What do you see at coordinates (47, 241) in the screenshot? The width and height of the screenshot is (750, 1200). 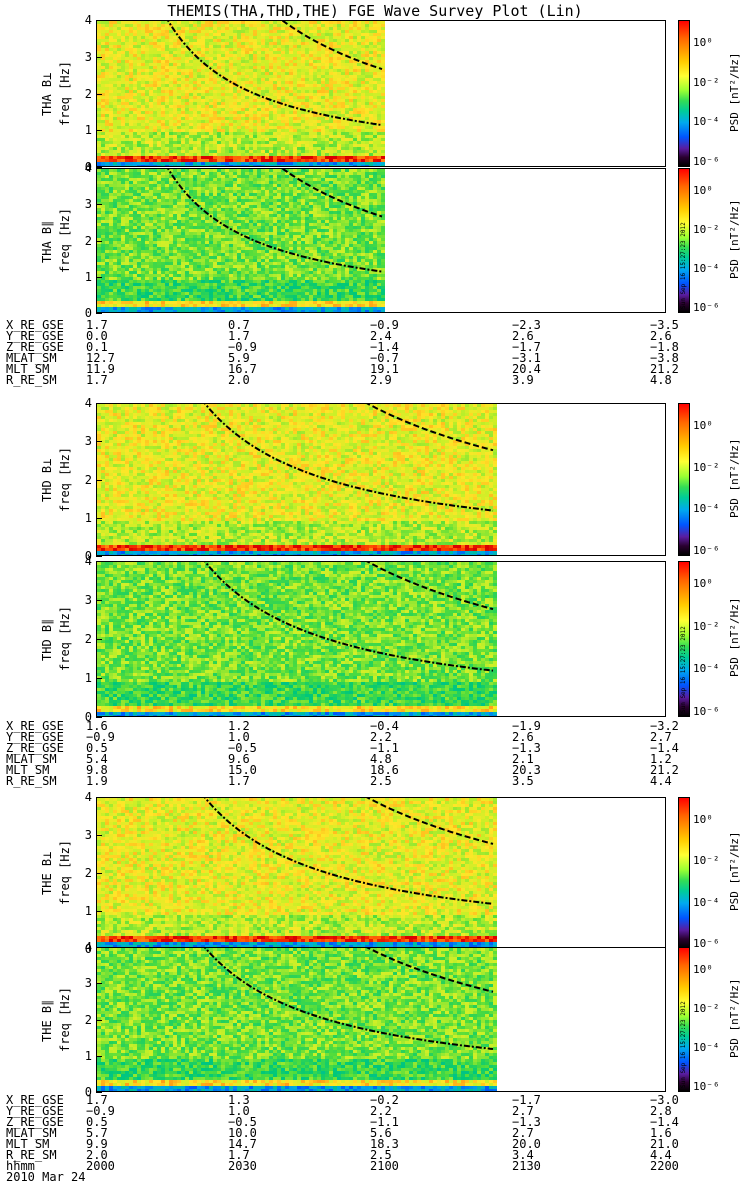 I see `panel-ylabel: THA B∥` at bounding box center [47, 241].